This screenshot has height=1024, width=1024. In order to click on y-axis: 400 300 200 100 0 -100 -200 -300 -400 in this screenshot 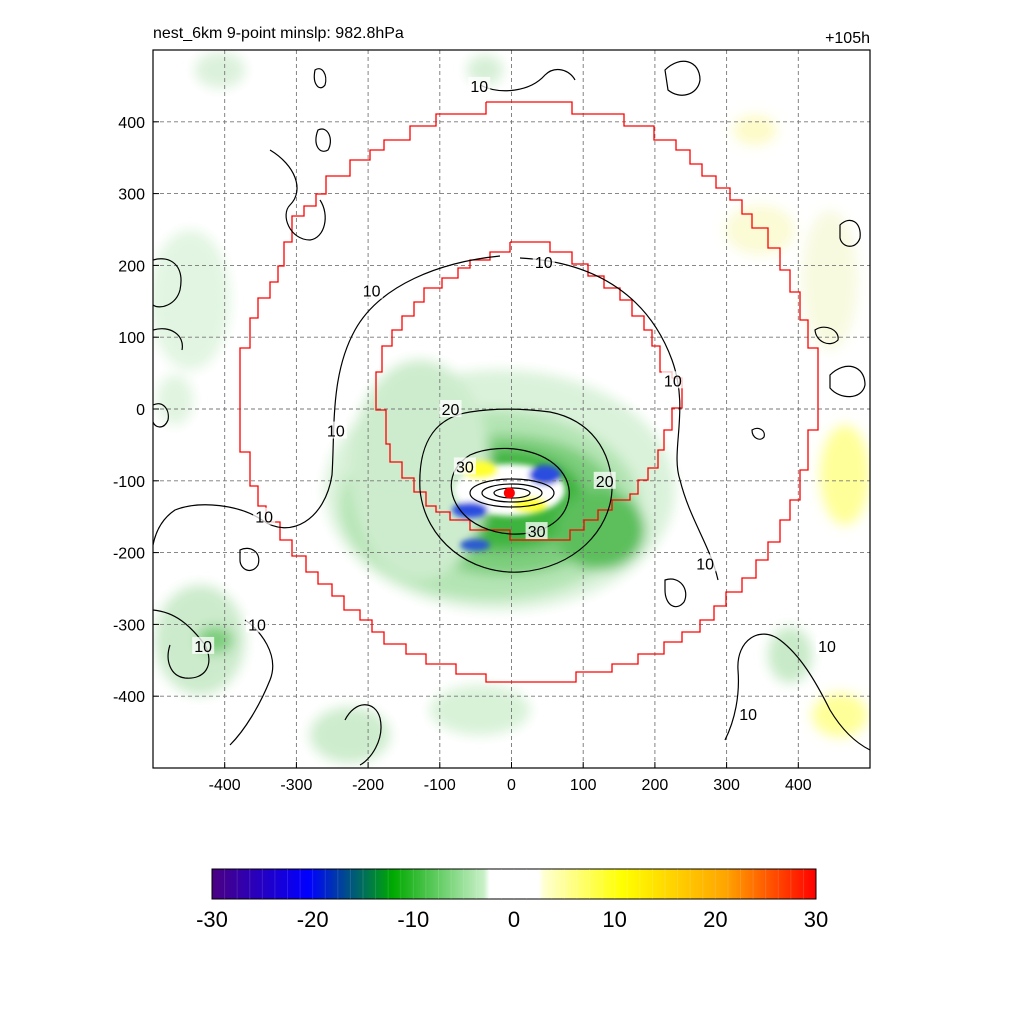, I will do `click(136, 410)`.